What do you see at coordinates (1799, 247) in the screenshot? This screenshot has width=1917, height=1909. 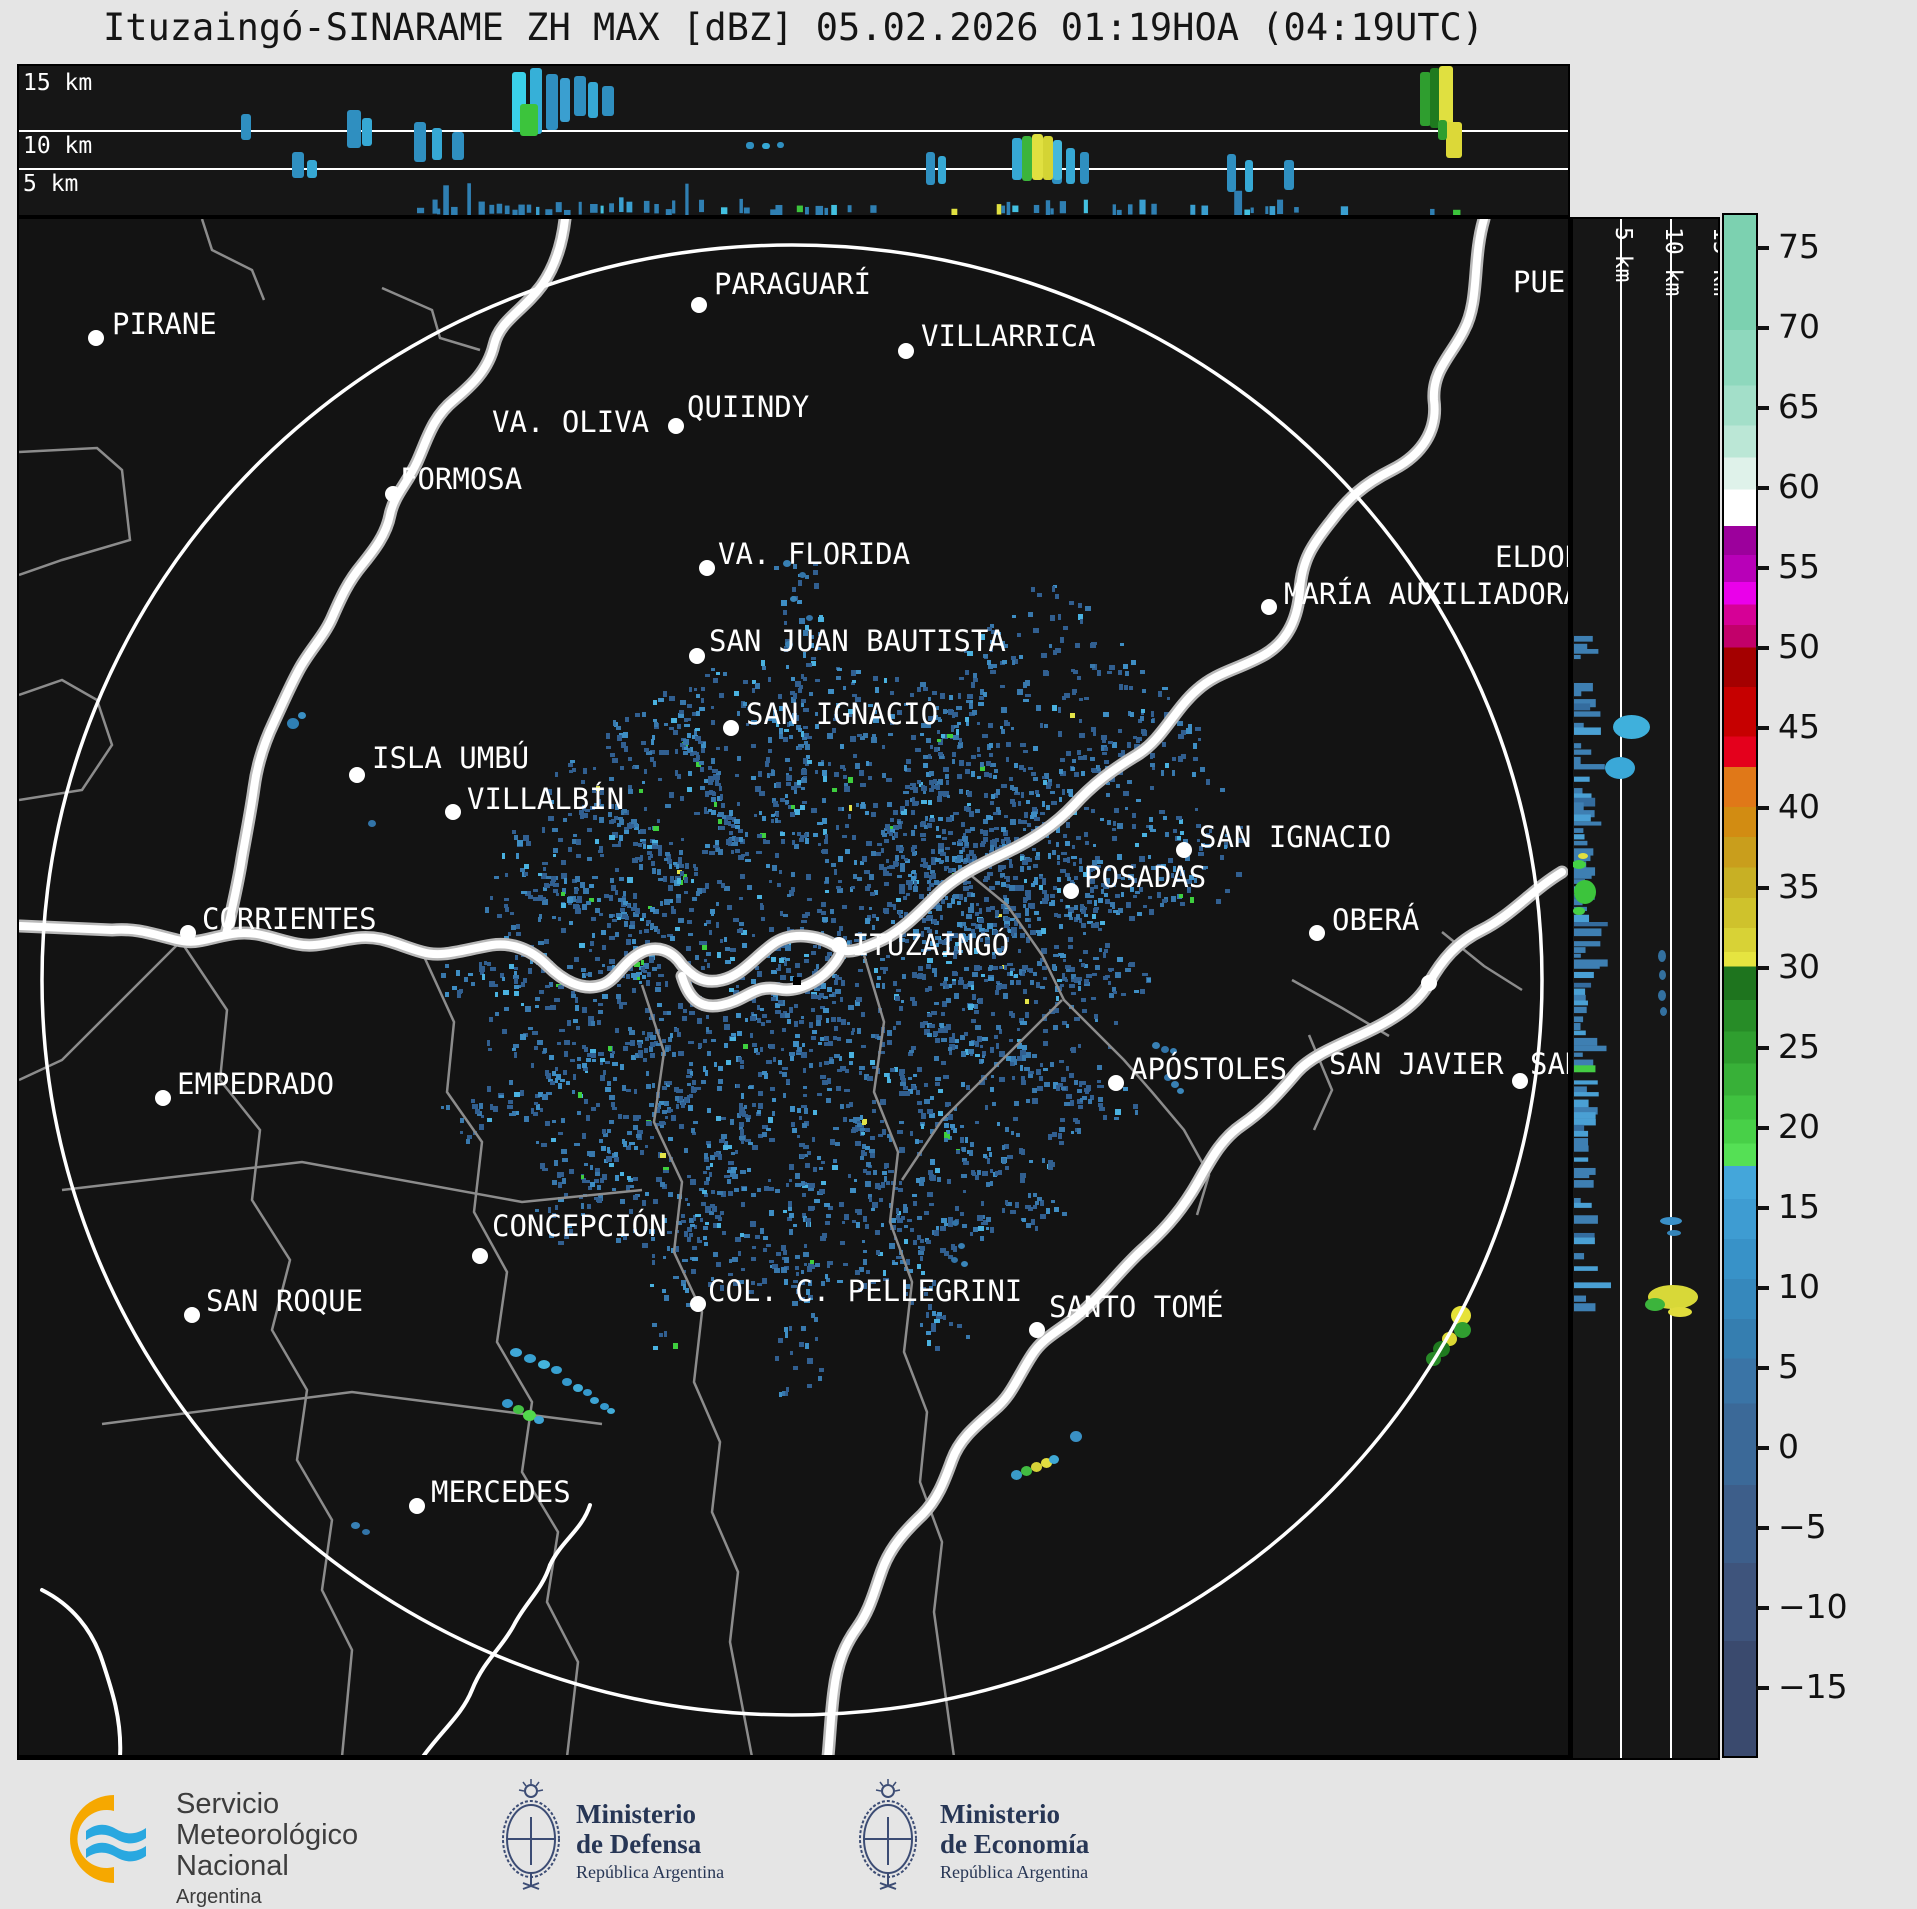 I see `colorbar-tick-label: 75` at bounding box center [1799, 247].